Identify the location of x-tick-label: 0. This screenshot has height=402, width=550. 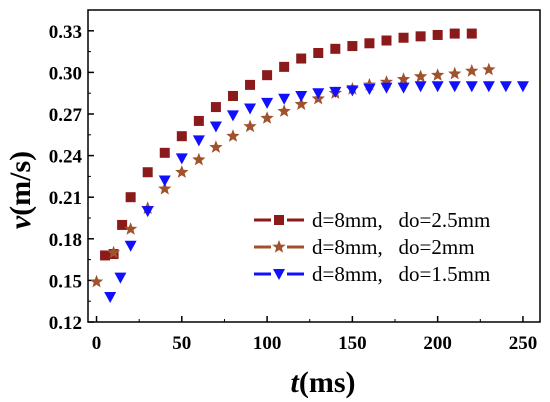
(97, 343).